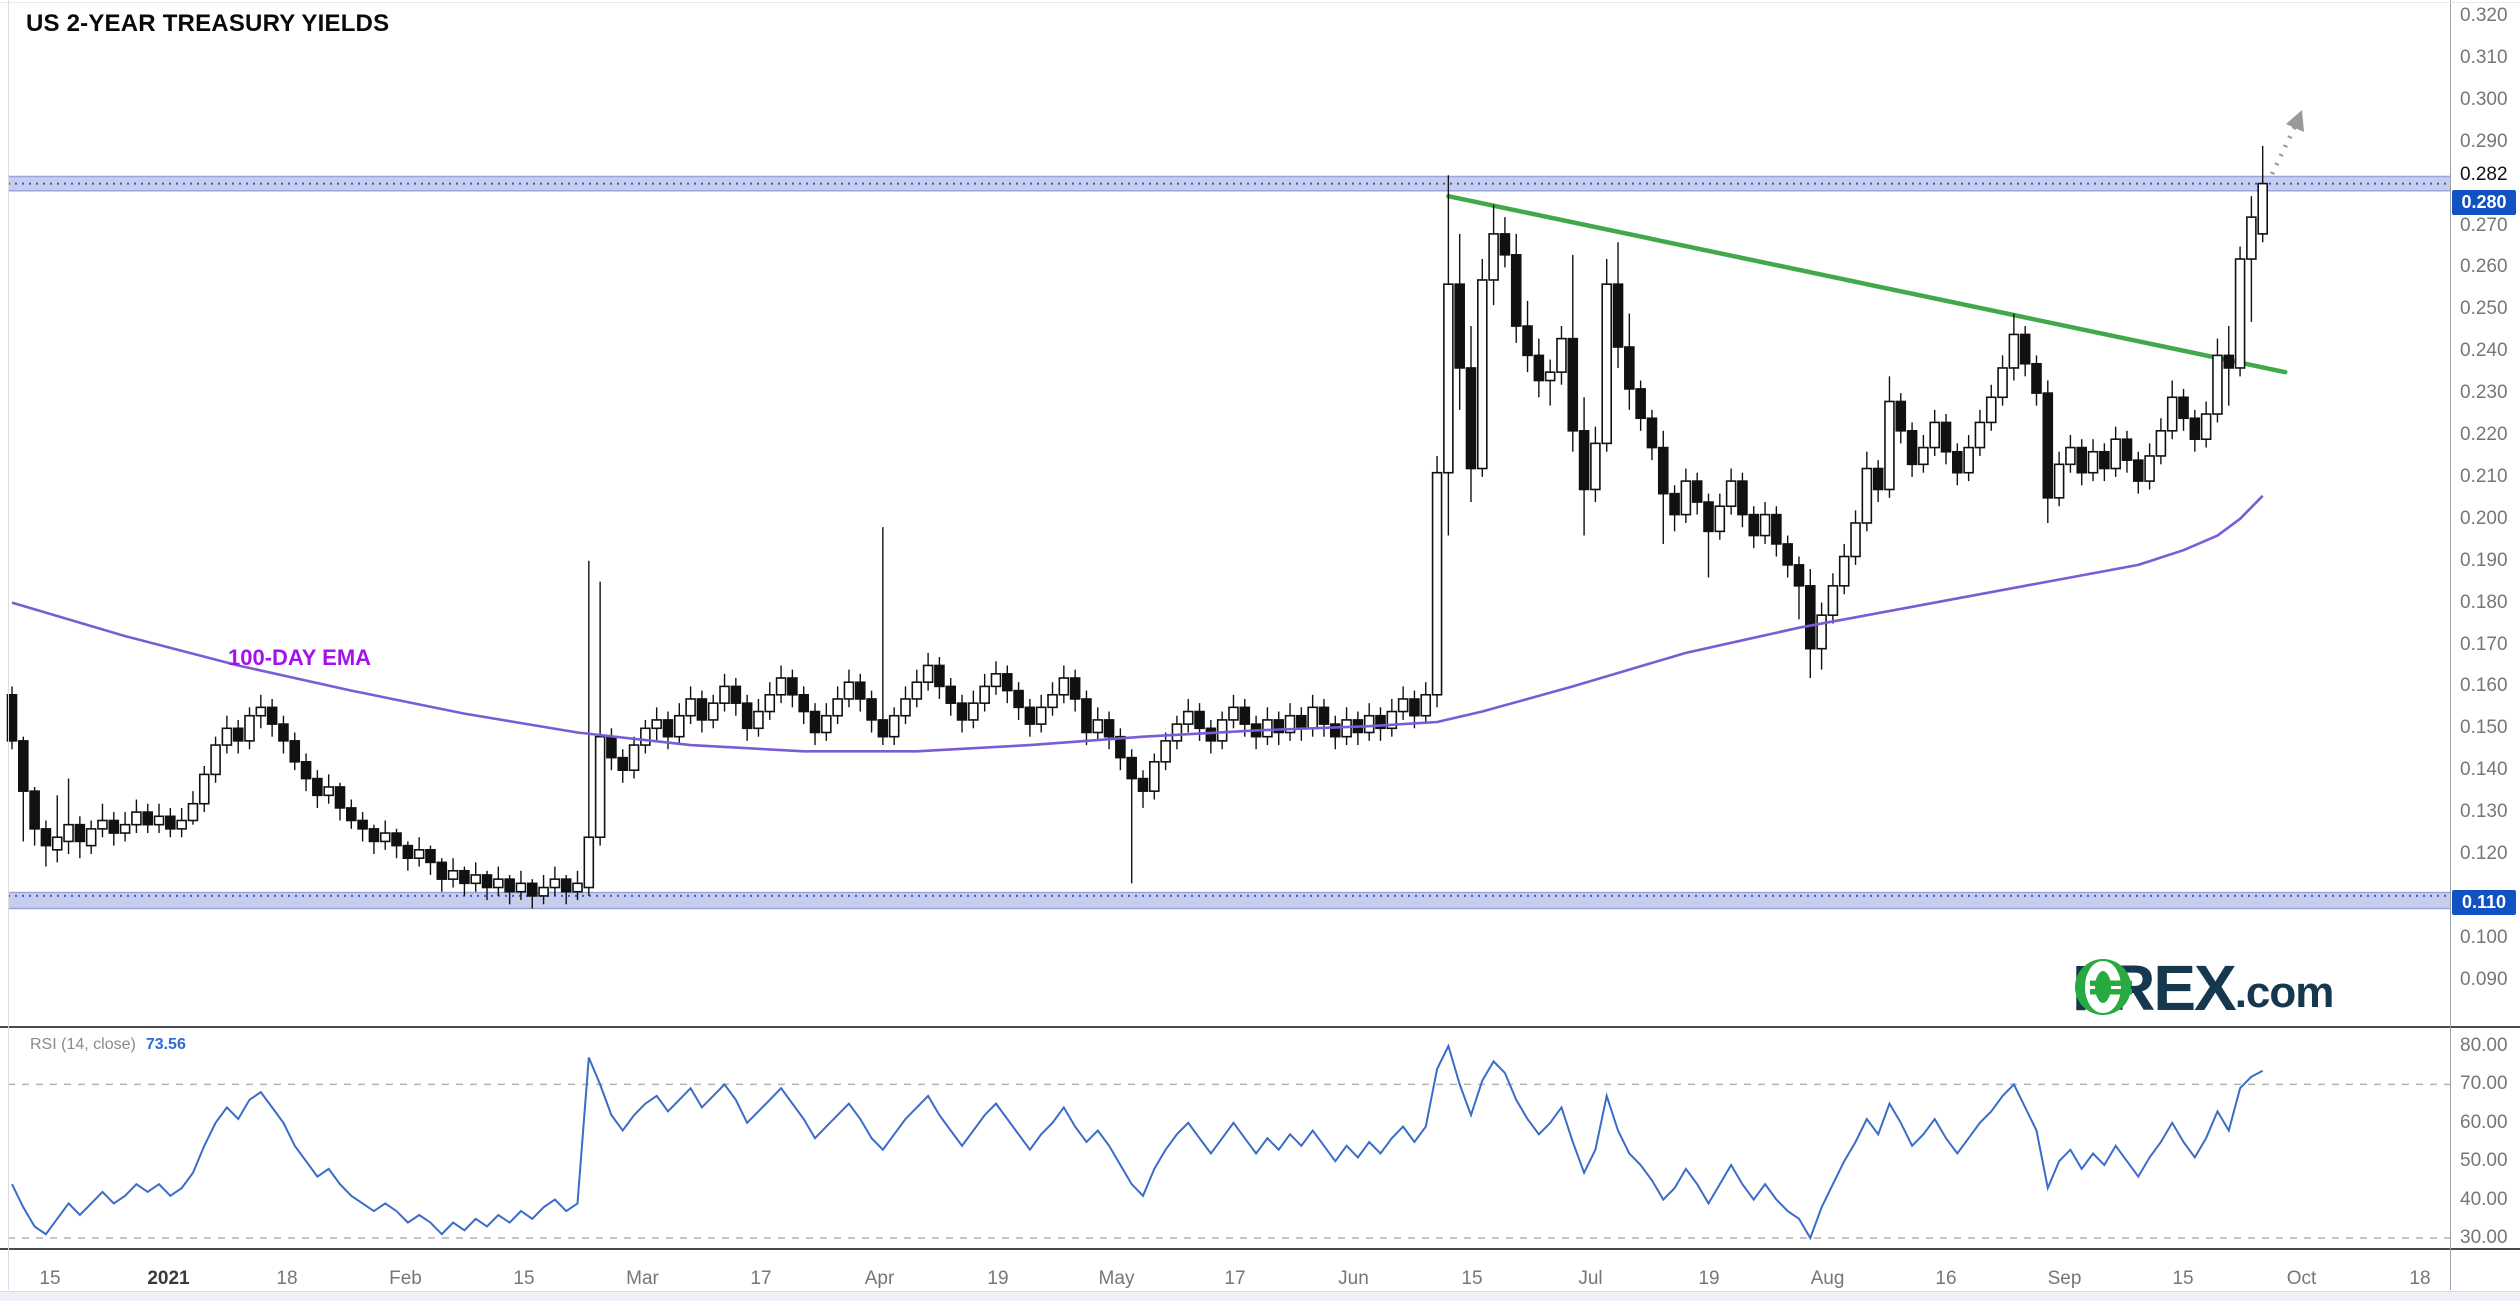  What do you see at coordinates (300, 657) in the screenshot?
I see `ema-annotation-label: 100-DAY EMA` at bounding box center [300, 657].